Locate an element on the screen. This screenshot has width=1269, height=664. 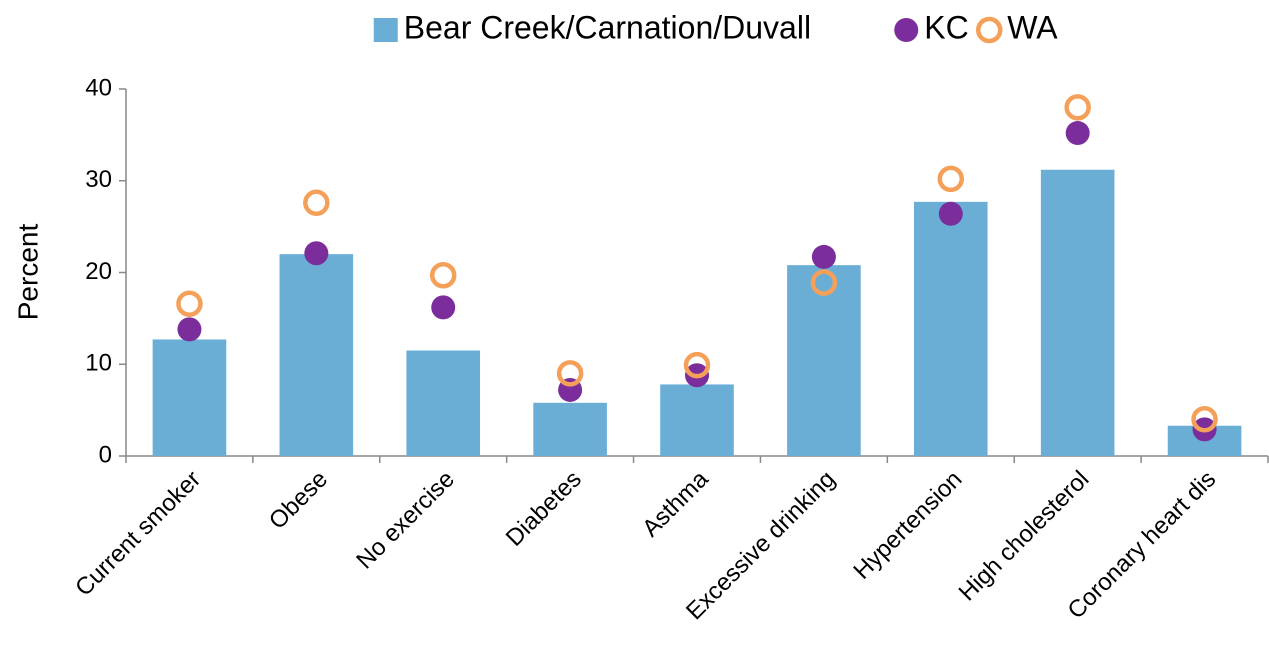
x-tick-label: High cholesterol is located at coordinates (1024, 536).